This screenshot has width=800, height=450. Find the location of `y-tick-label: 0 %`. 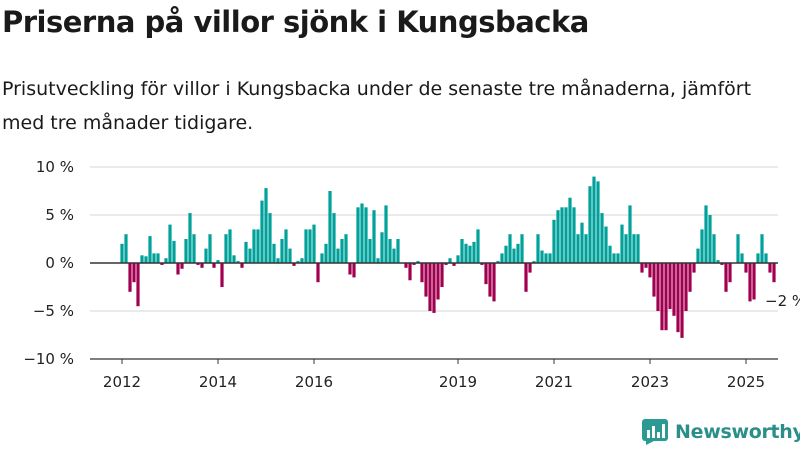

y-tick-label: 0 % is located at coordinates (59, 263).